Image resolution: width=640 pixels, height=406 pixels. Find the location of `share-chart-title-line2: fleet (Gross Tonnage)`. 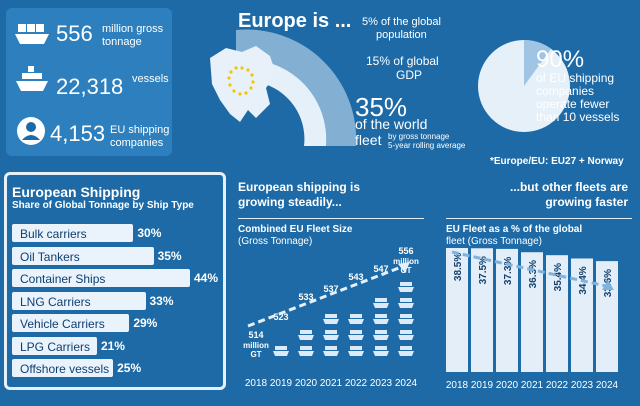

share-chart-title-line2: fleet (Gross Tonnage) is located at coordinates (494, 241).